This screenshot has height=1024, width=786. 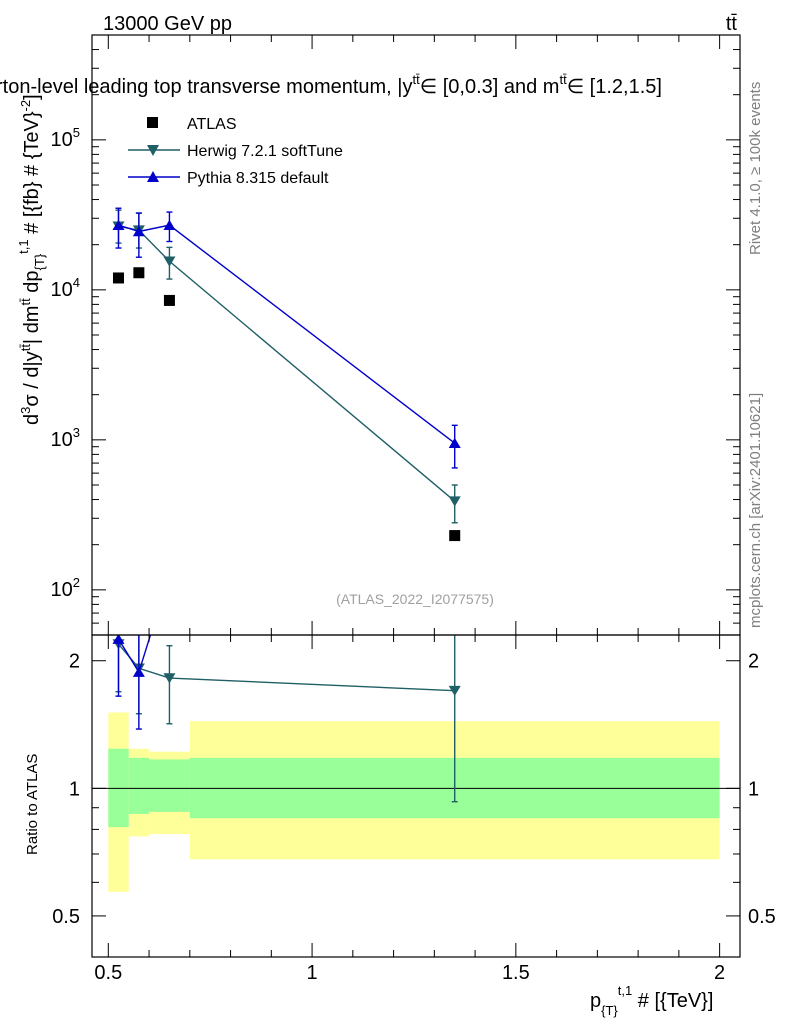 I want to click on xtick-label: 2, so click(x=719, y=973).